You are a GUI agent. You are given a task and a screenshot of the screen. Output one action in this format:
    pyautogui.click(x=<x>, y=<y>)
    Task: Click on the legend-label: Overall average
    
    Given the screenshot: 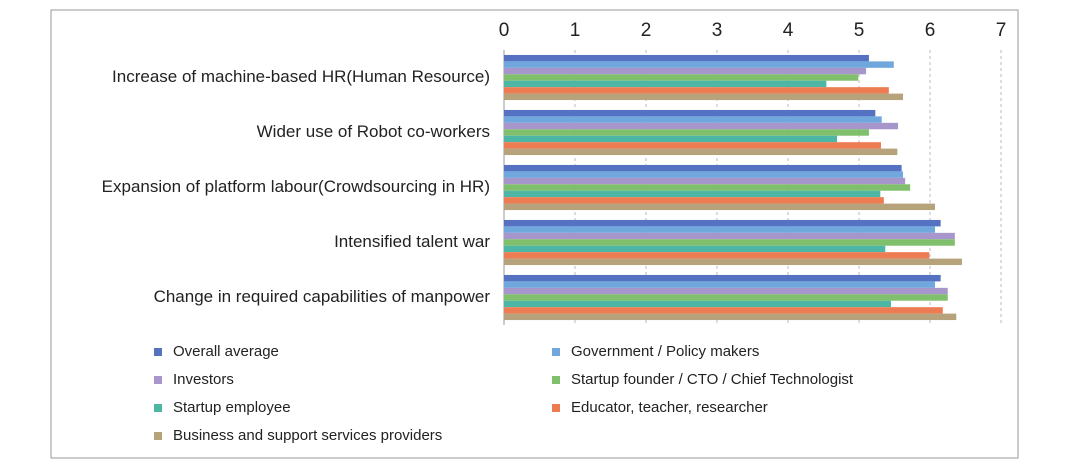 What is the action you would take?
    pyautogui.click(x=226, y=351)
    